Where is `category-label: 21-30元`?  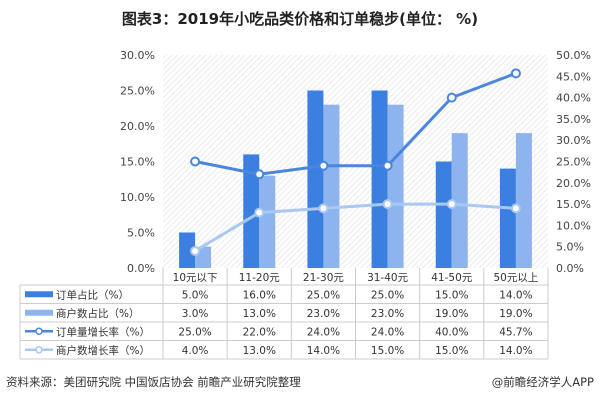 category-label: 21-30元 is located at coordinates (324, 278).